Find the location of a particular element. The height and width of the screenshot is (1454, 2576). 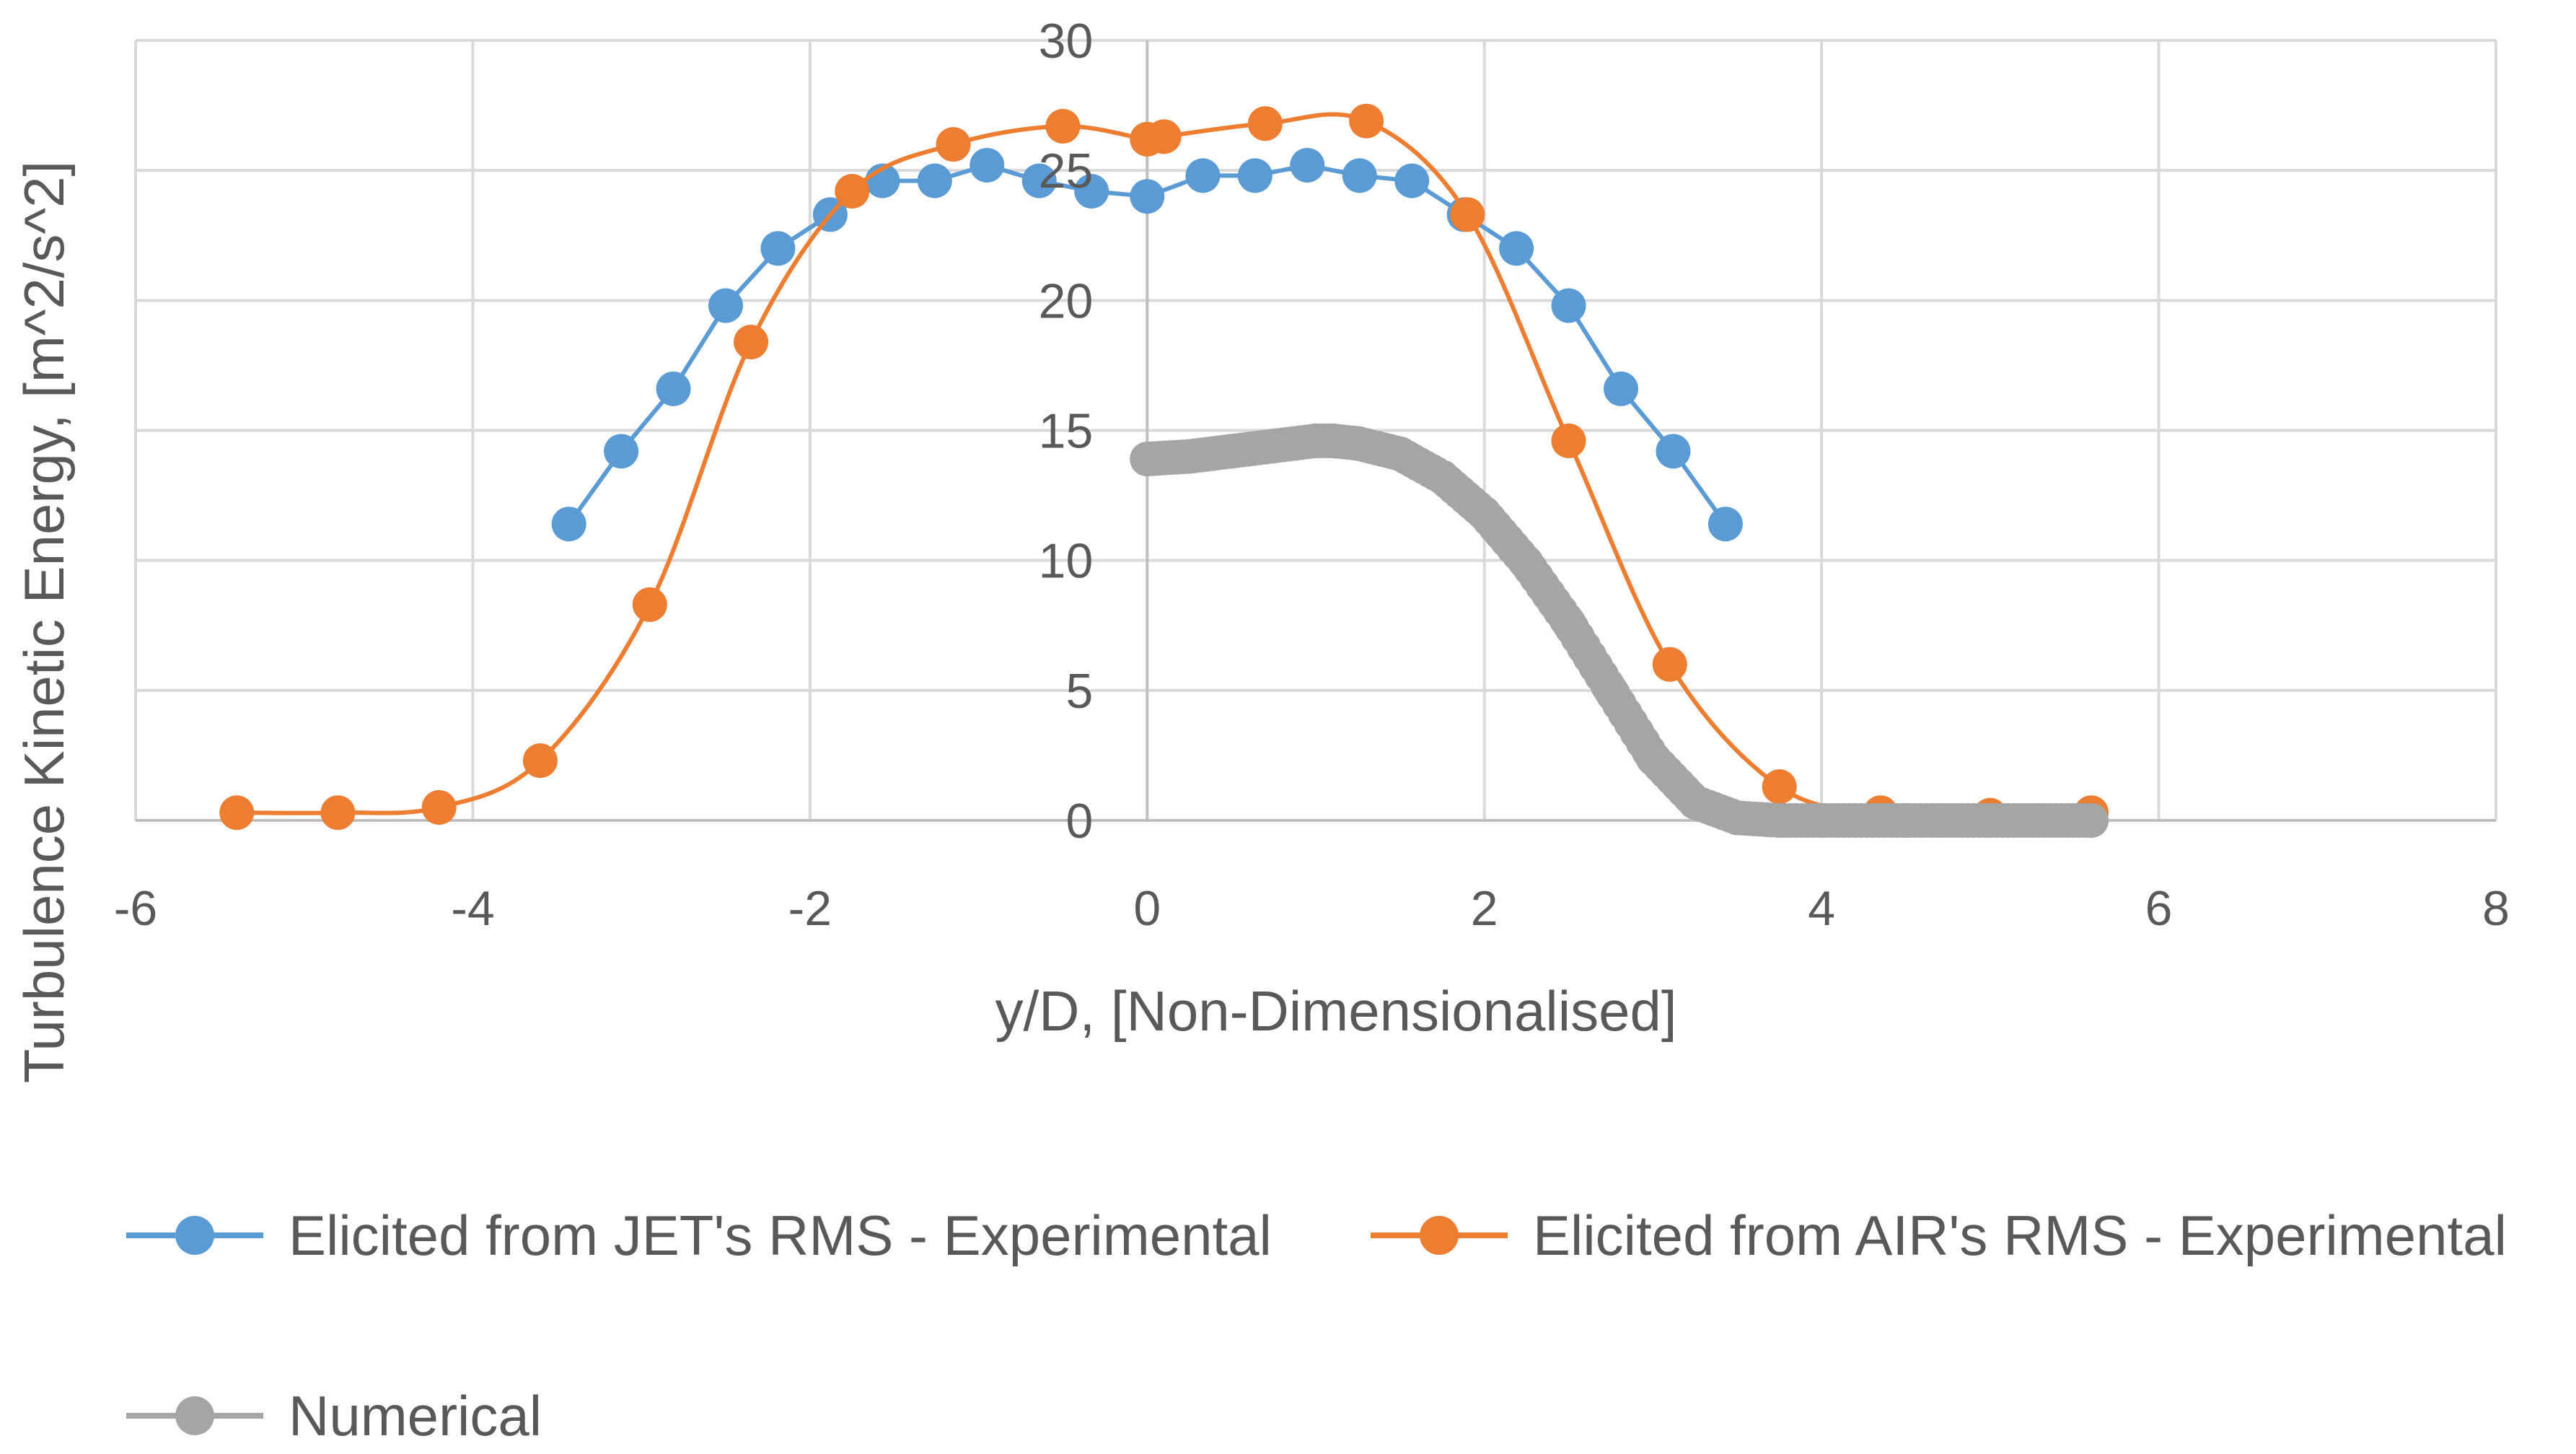

series-line is located at coordinates (1619, 630).